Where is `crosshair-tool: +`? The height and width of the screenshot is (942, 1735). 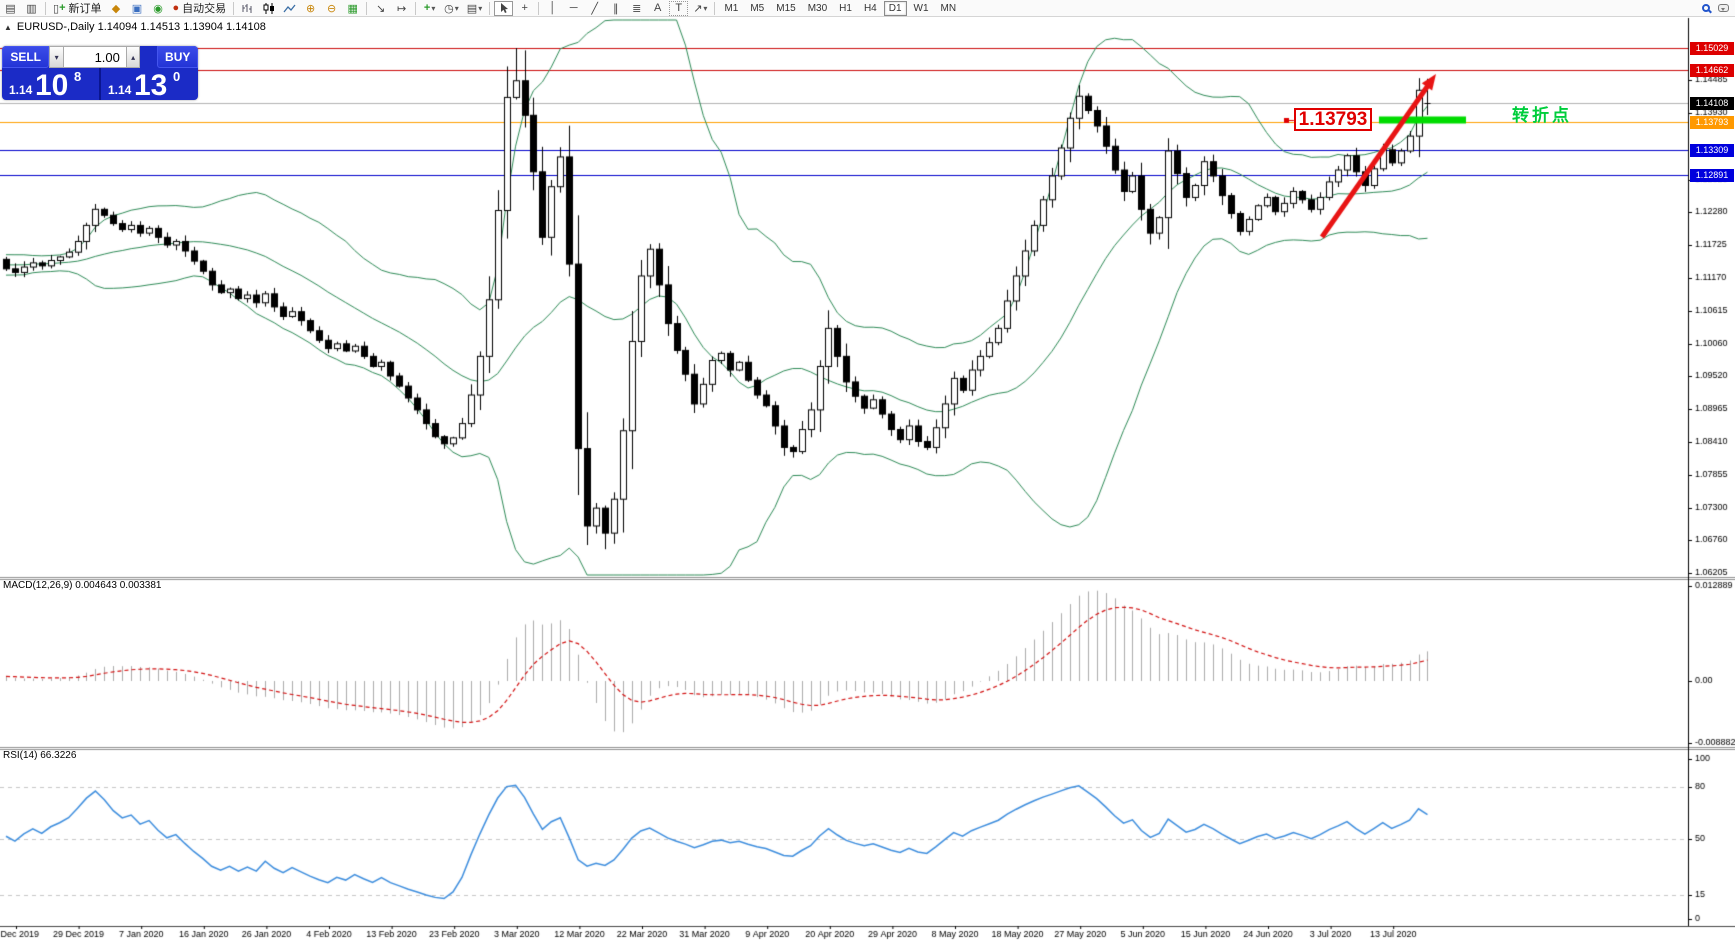 crosshair-tool: + is located at coordinates (524, 8).